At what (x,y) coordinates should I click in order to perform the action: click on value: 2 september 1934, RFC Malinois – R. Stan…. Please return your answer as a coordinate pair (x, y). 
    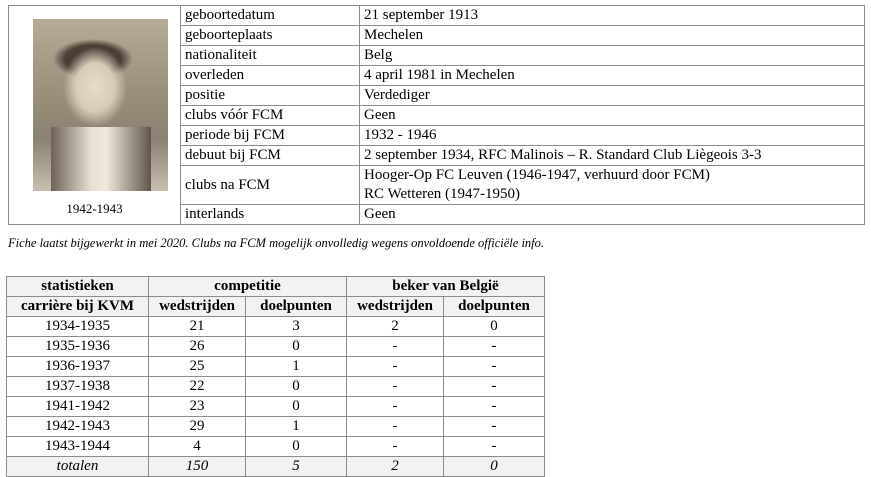
    Looking at the image, I should click on (612, 155).